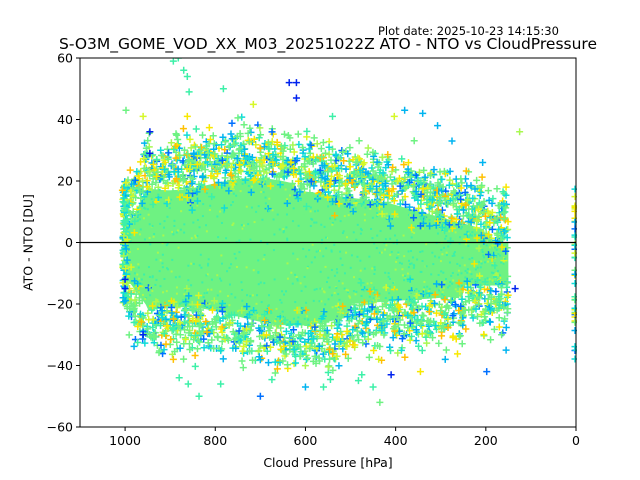 The width and height of the screenshot is (640, 480). Describe the element at coordinates (574, 322) in the screenshot. I see `zero-pressure-point` at that location.